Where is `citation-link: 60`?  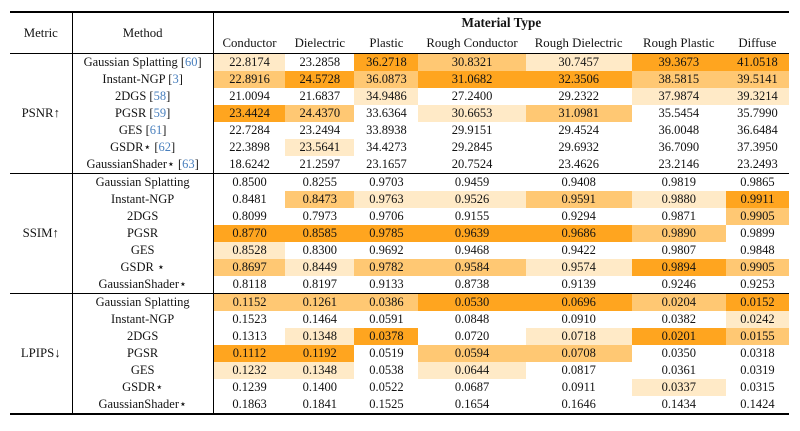 citation-link: 60 is located at coordinates (191, 62).